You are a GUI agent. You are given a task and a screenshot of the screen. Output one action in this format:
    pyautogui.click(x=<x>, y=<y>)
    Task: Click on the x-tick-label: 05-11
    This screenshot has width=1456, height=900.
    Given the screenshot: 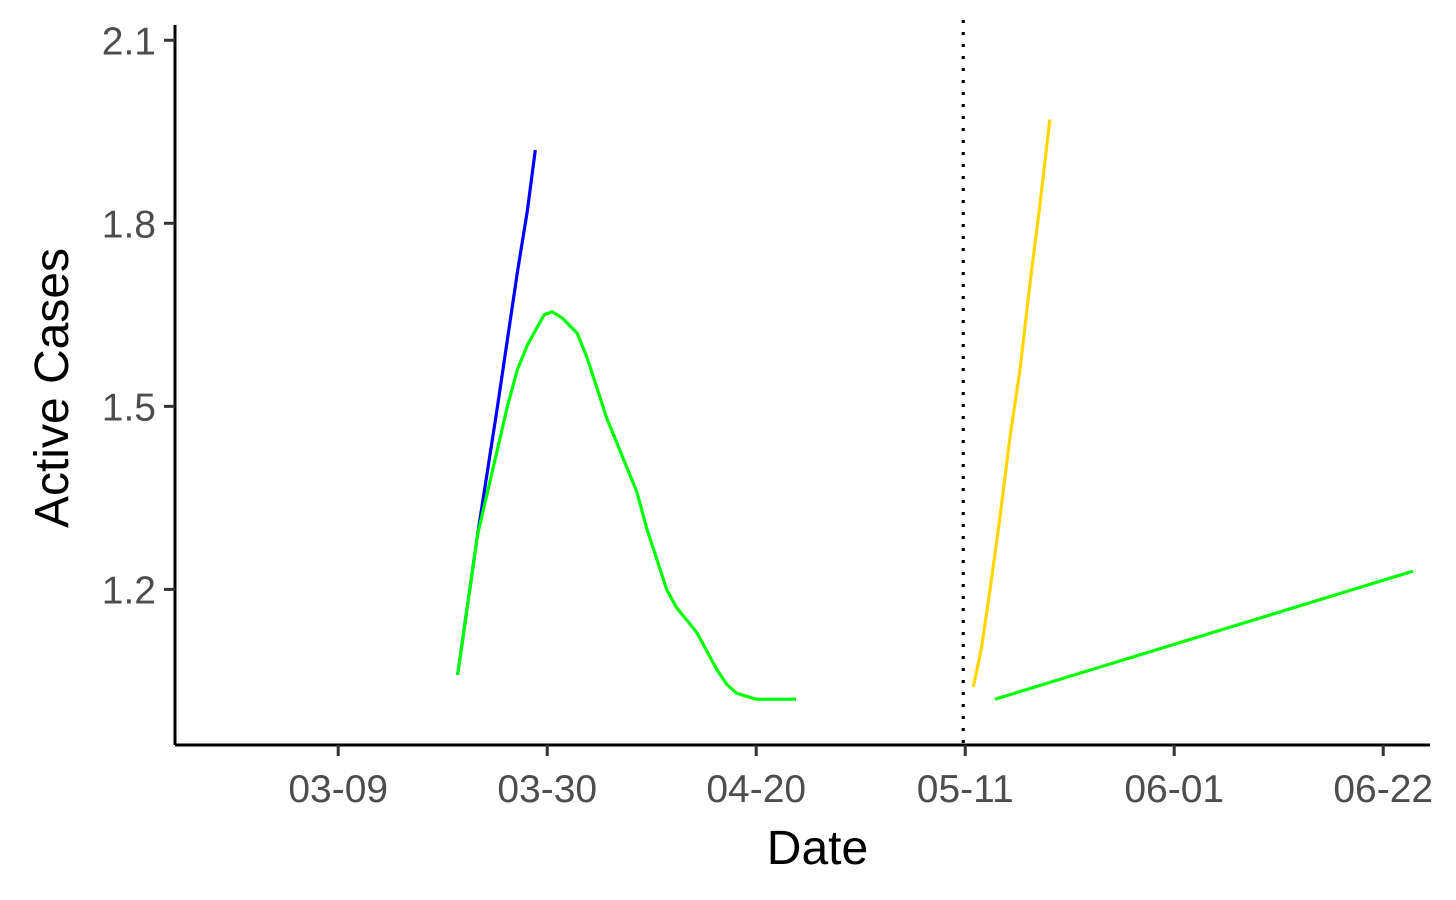 What is the action you would take?
    pyautogui.click(x=965, y=789)
    